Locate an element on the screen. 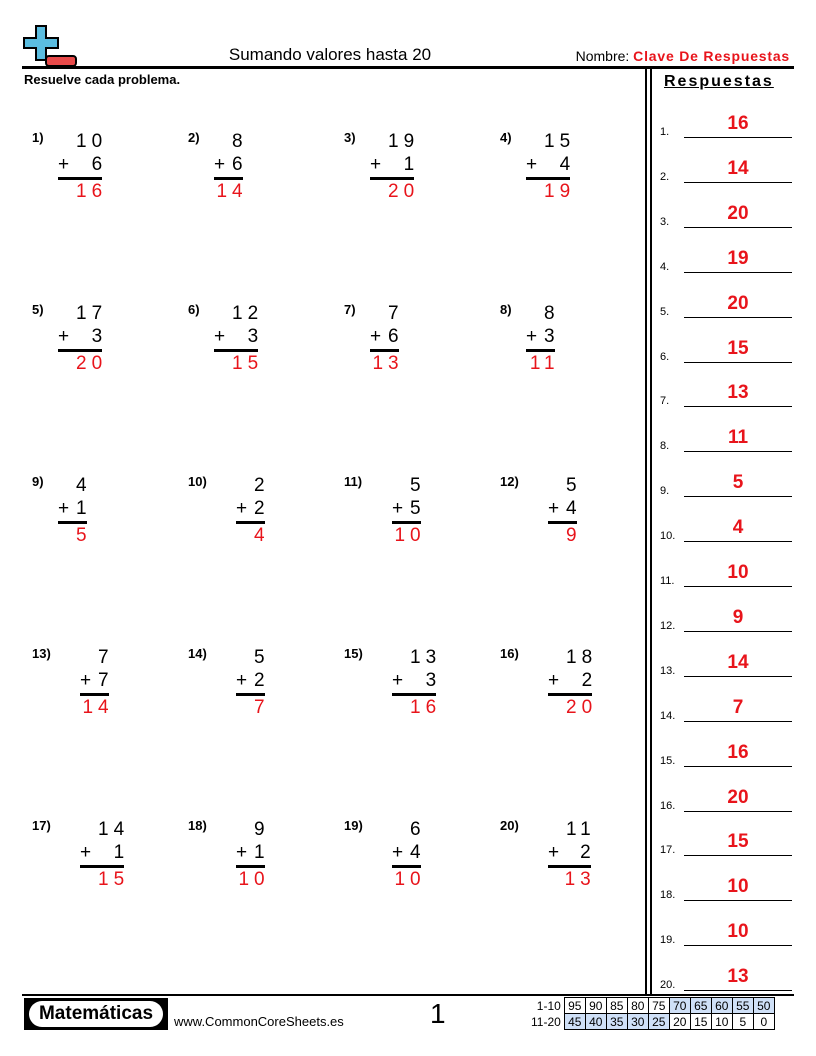 This screenshot has height=1056, width=816. score-cell: 0 is located at coordinates (763, 1021).